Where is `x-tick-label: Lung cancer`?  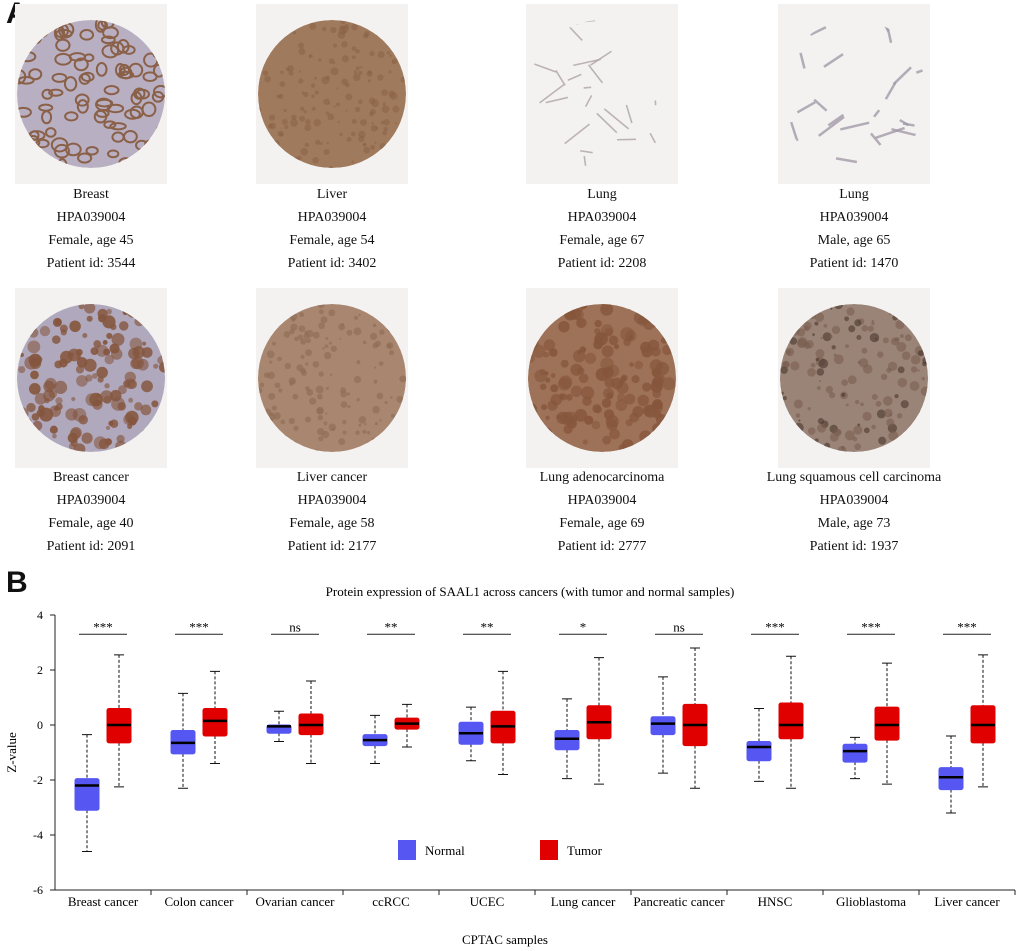 x-tick-label: Lung cancer is located at coordinates (583, 901).